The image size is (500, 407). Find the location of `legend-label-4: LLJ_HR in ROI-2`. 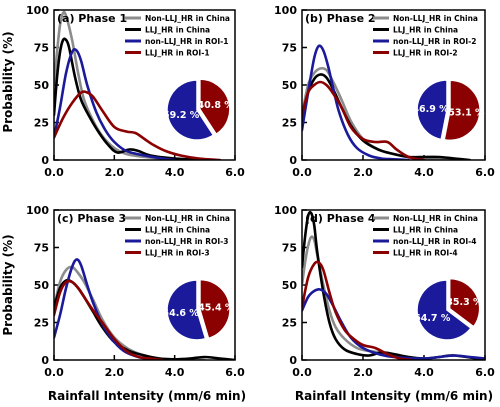

legend-label-4: LLJ_HR in ROI-2 is located at coordinates (425, 53).